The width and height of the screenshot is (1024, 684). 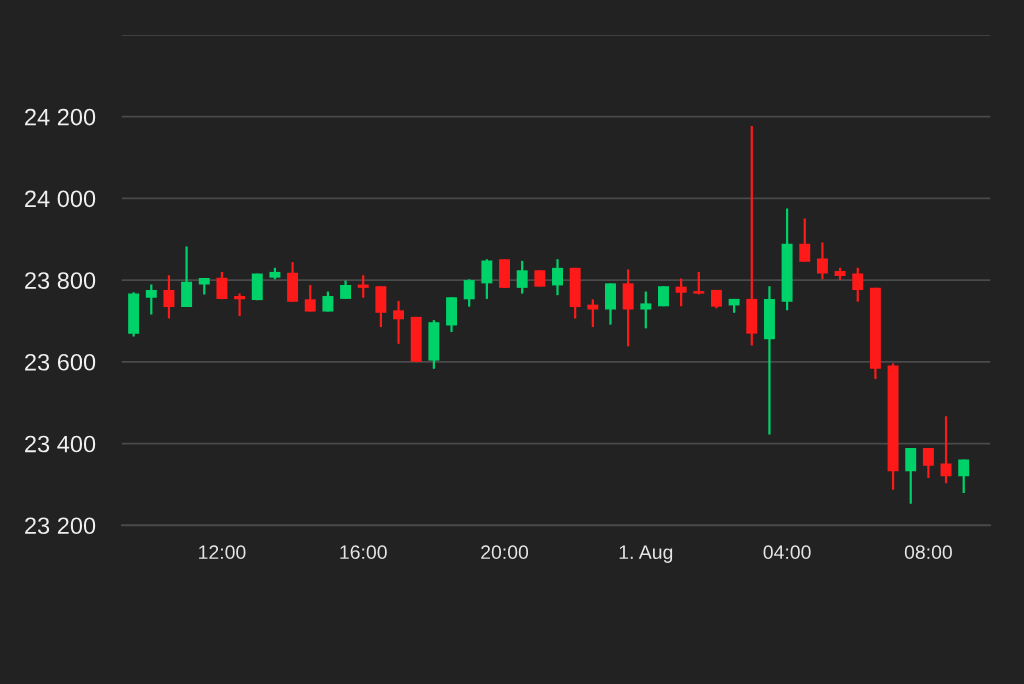 What do you see at coordinates (505, 552) in the screenshot?
I see `x-tick-label: 20:00` at bounding box center [505, 552].